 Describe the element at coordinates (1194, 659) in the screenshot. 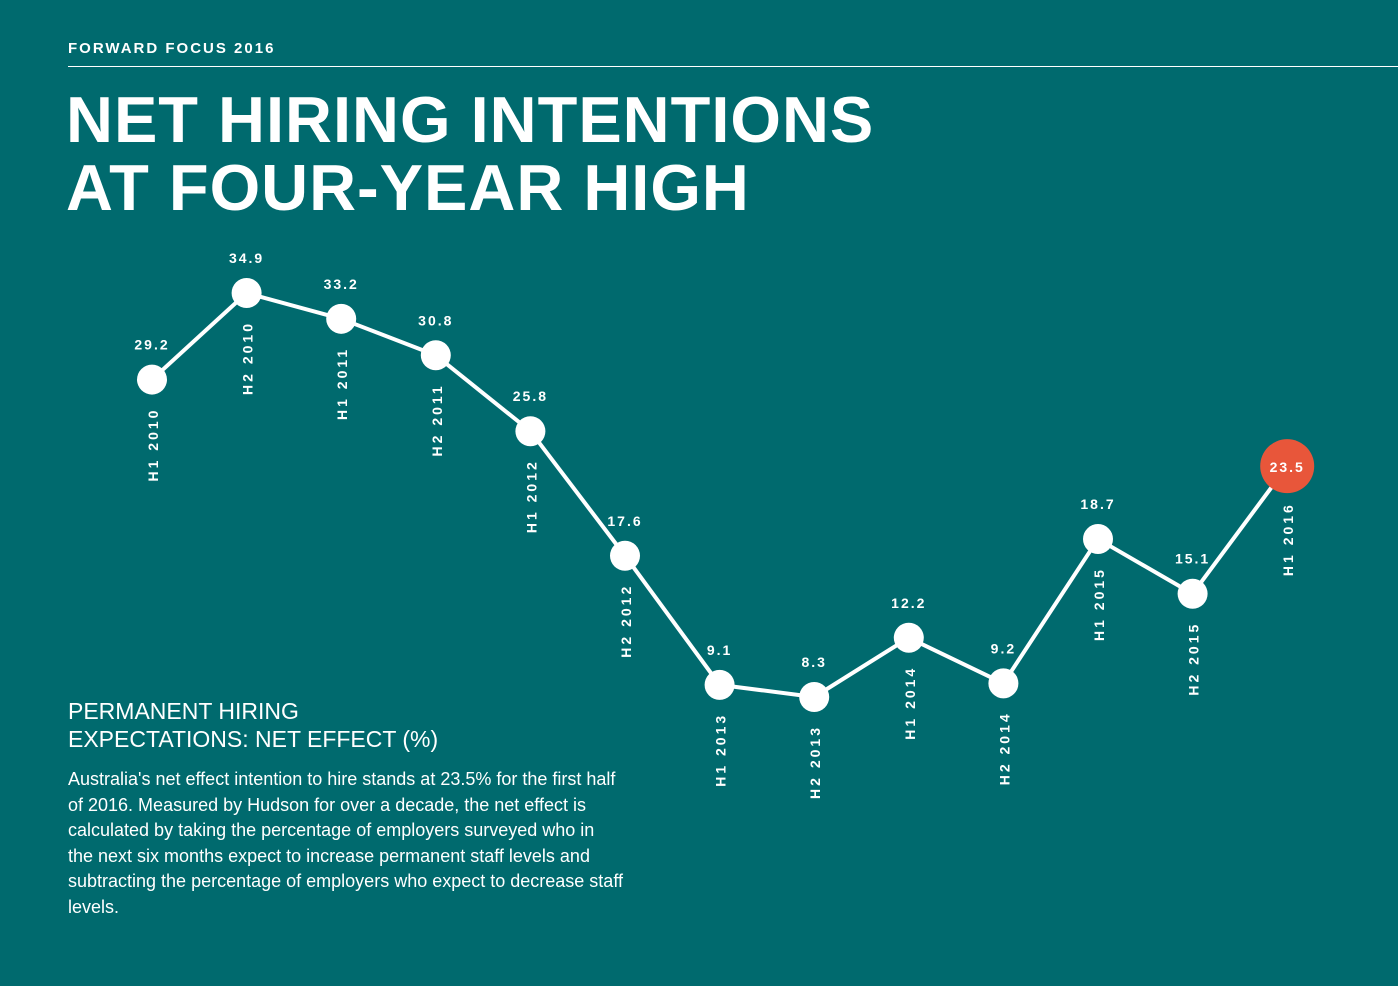

I see `category-label: H2 2015` at that location.